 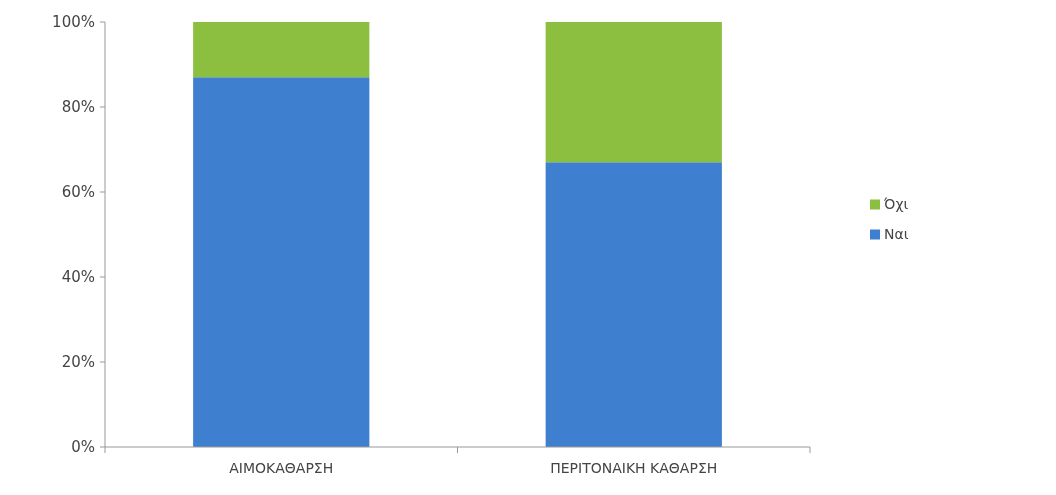 I want to click on y-tick-label: 80%, so click(x=78, y=107).